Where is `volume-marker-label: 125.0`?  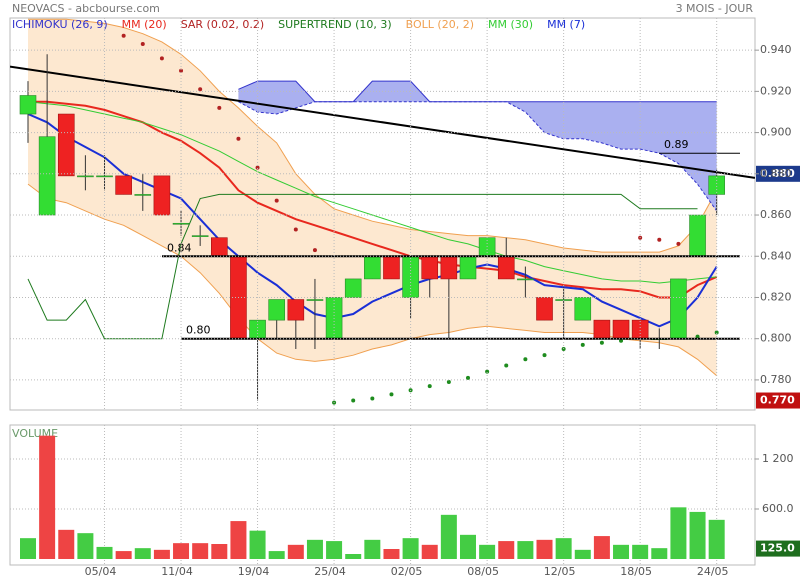 volume-marker-label: 125.0 is located at coordinates (777, 548).